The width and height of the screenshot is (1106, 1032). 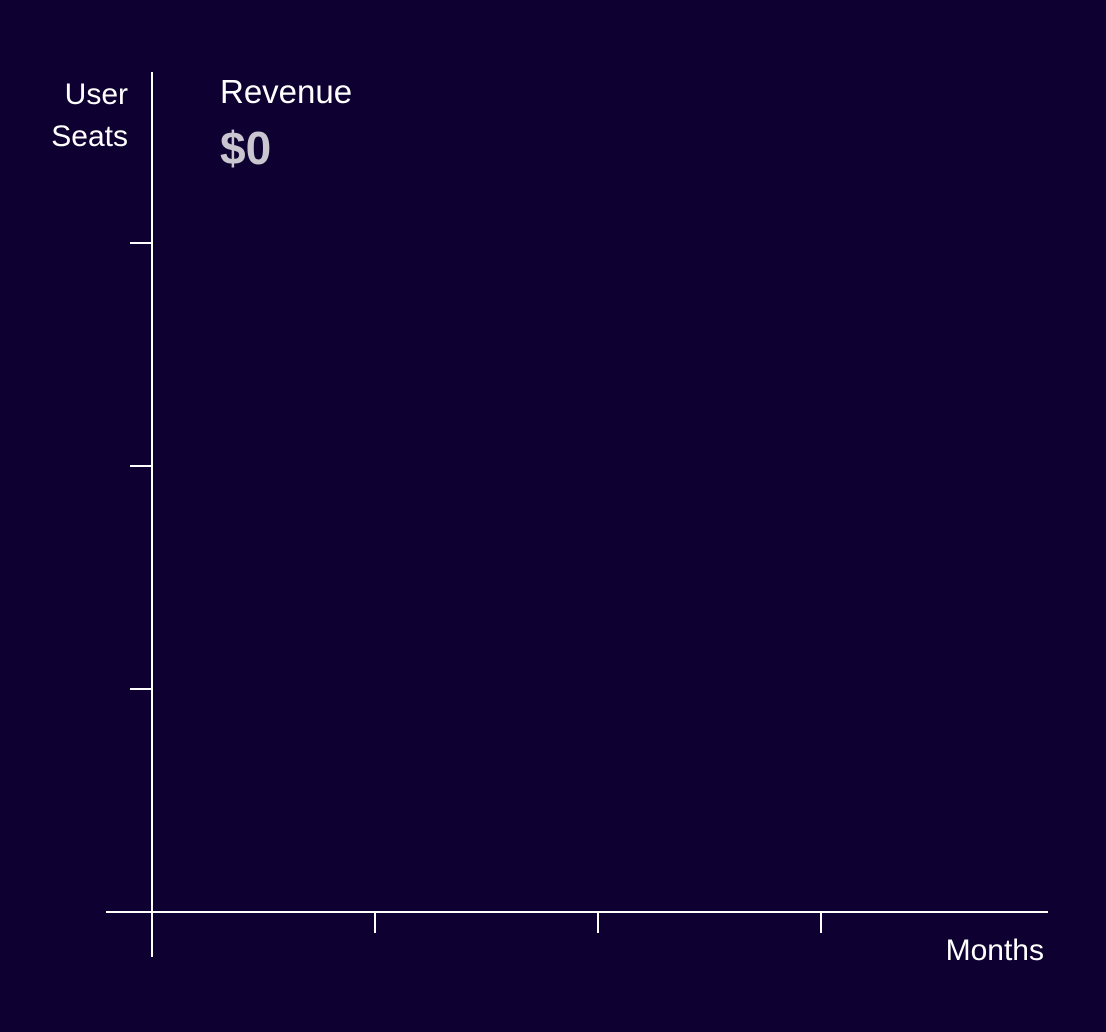 What do you see at coordinates (246, 148) in the screenshot?
I see `revenue-value: $0` at bounding box center [246, 148].